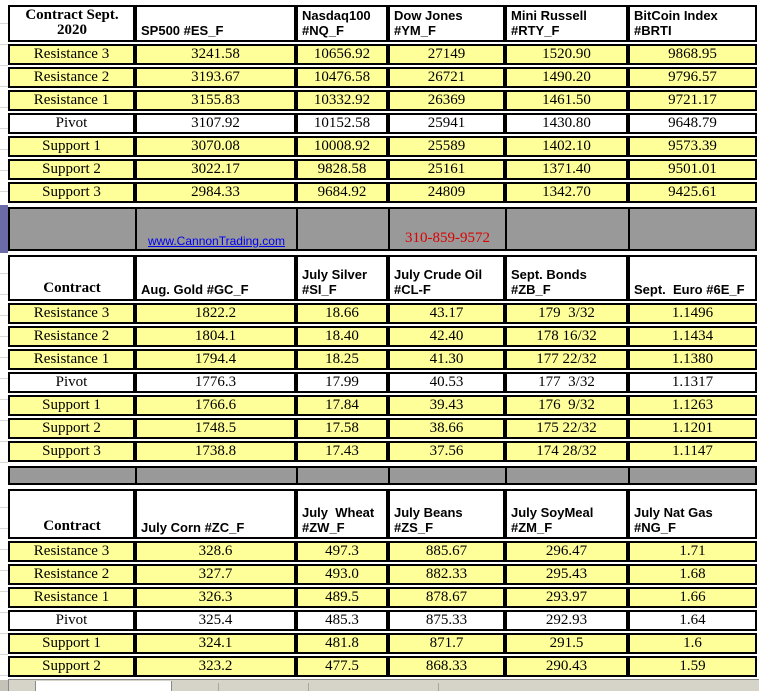  Describe the element at coordinates (446, 551) in the screenshot. I see `value-cell: 885.67` at that location.